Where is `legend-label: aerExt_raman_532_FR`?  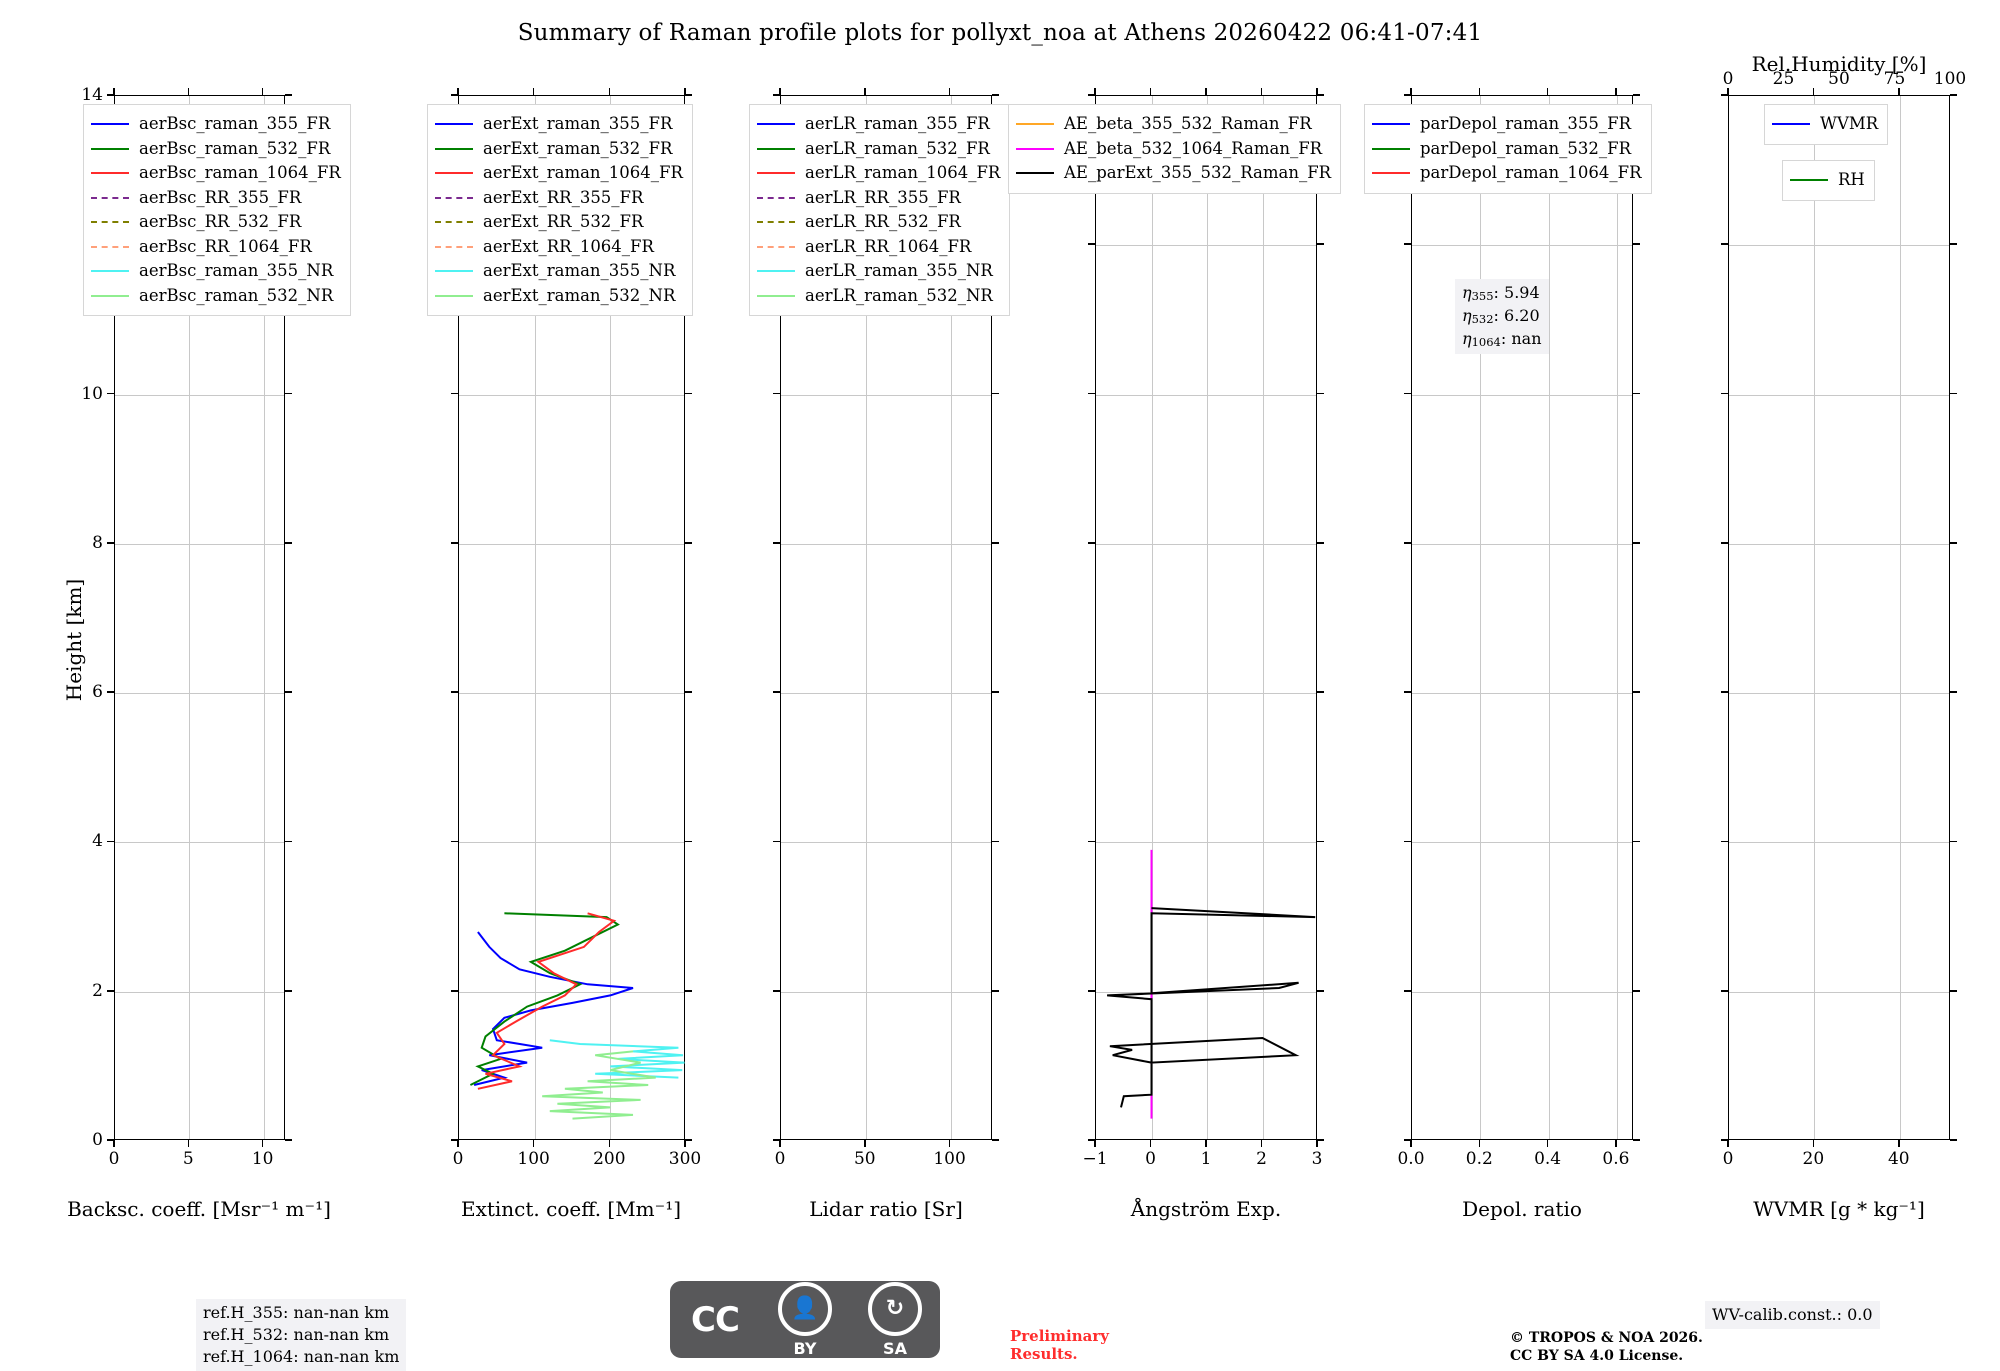
legend-label: aerExt_raman_532_FR is located at coordinates (578, 148).